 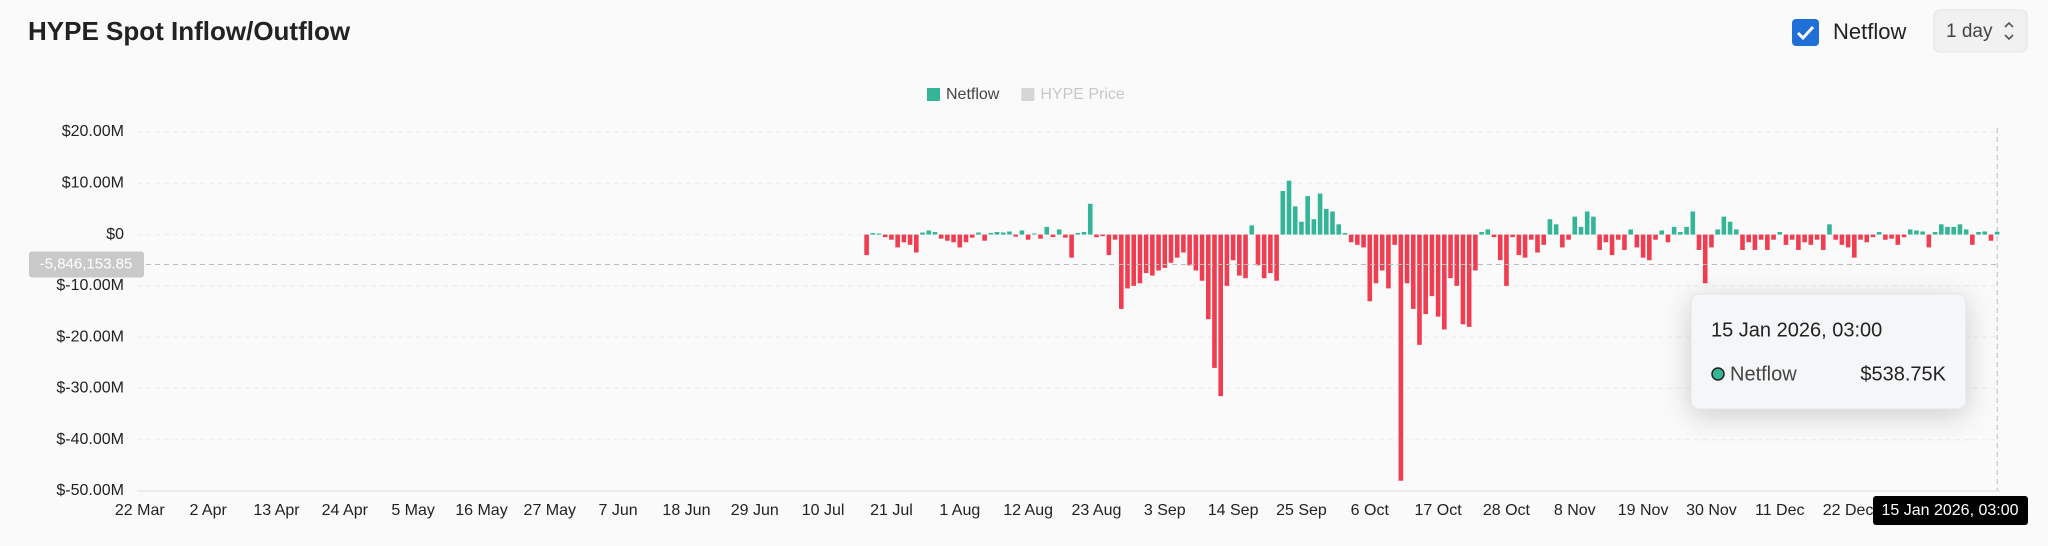 I want to click on x-tick-label: 16 May, so click(x=481, y=510).